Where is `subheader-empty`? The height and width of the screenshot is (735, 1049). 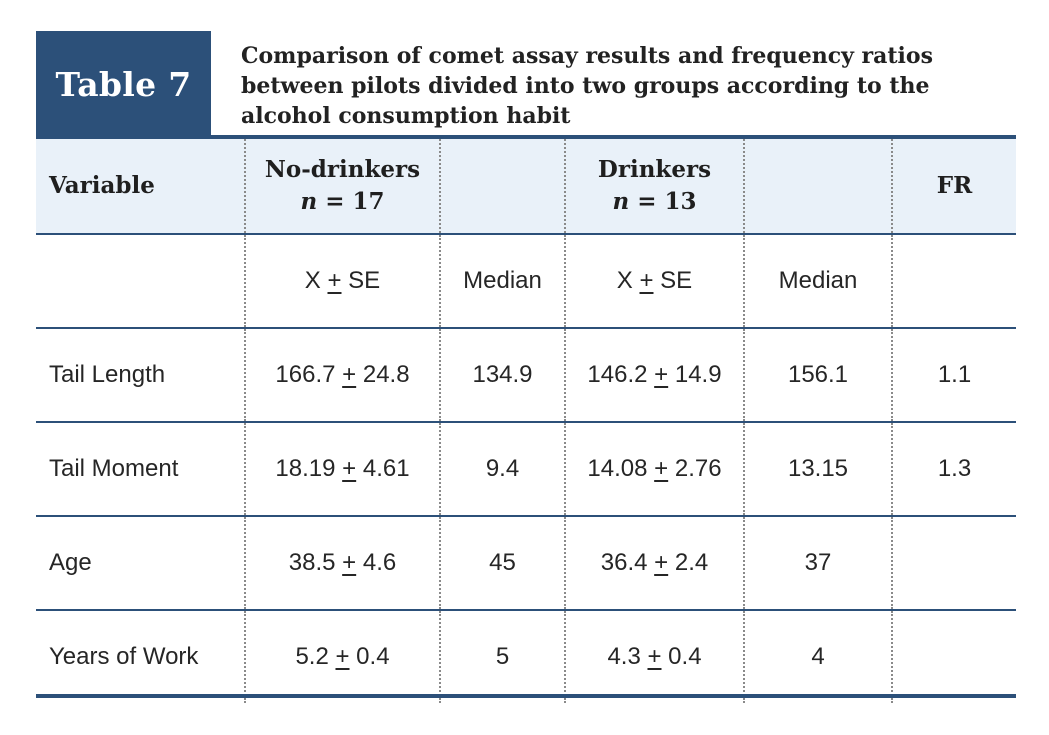 subheader-empty is located at coordinates (140, 280).